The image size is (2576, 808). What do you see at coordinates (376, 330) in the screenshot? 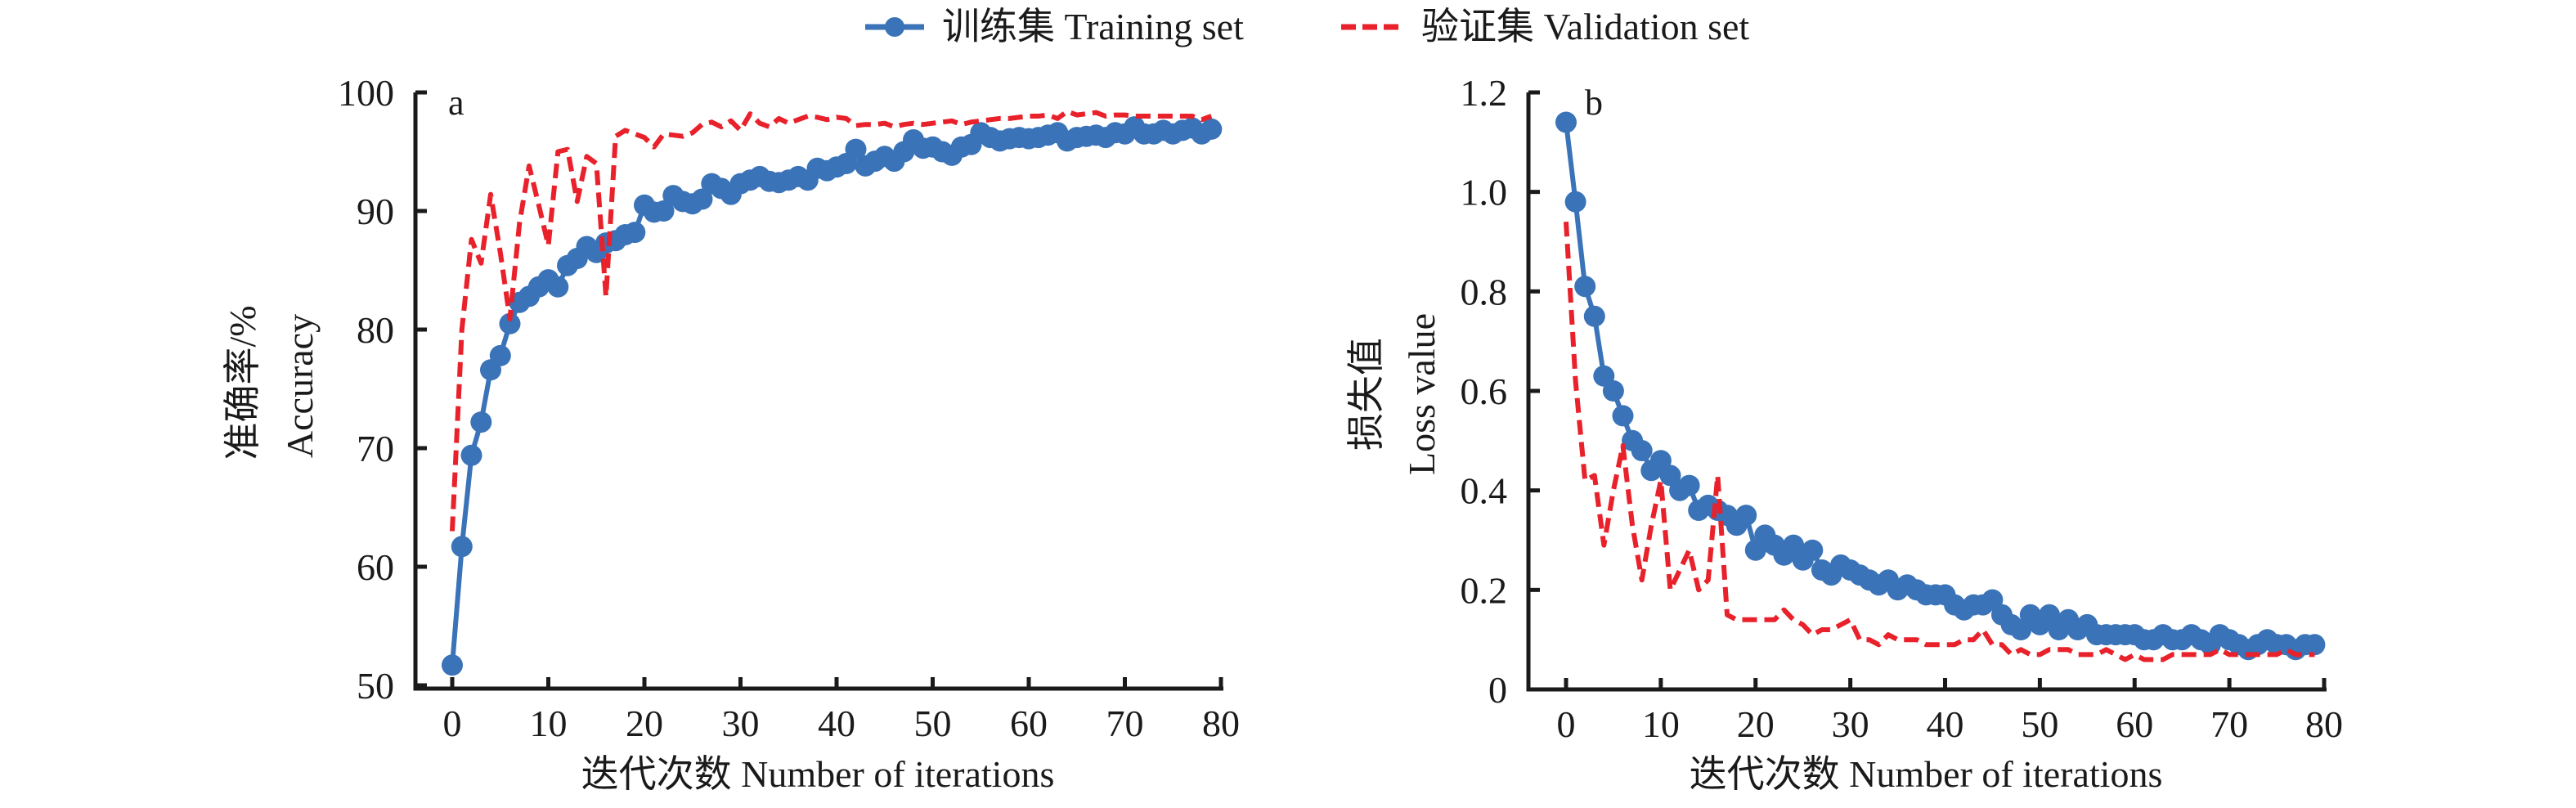
I see `accuracy-ytick-label: 80` at bounding box center [376, 330].